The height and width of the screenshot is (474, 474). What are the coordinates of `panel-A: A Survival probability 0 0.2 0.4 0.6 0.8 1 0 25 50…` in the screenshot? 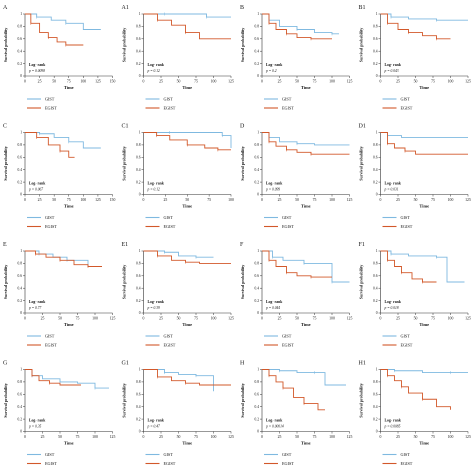 It's located at (59, 58).